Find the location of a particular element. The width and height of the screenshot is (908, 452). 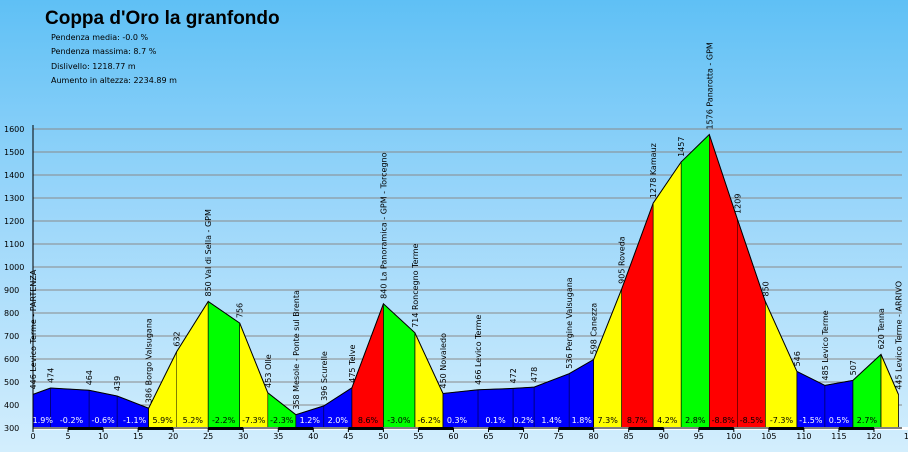

gradient-label: -2.2% is located at coordinates (224, 420).